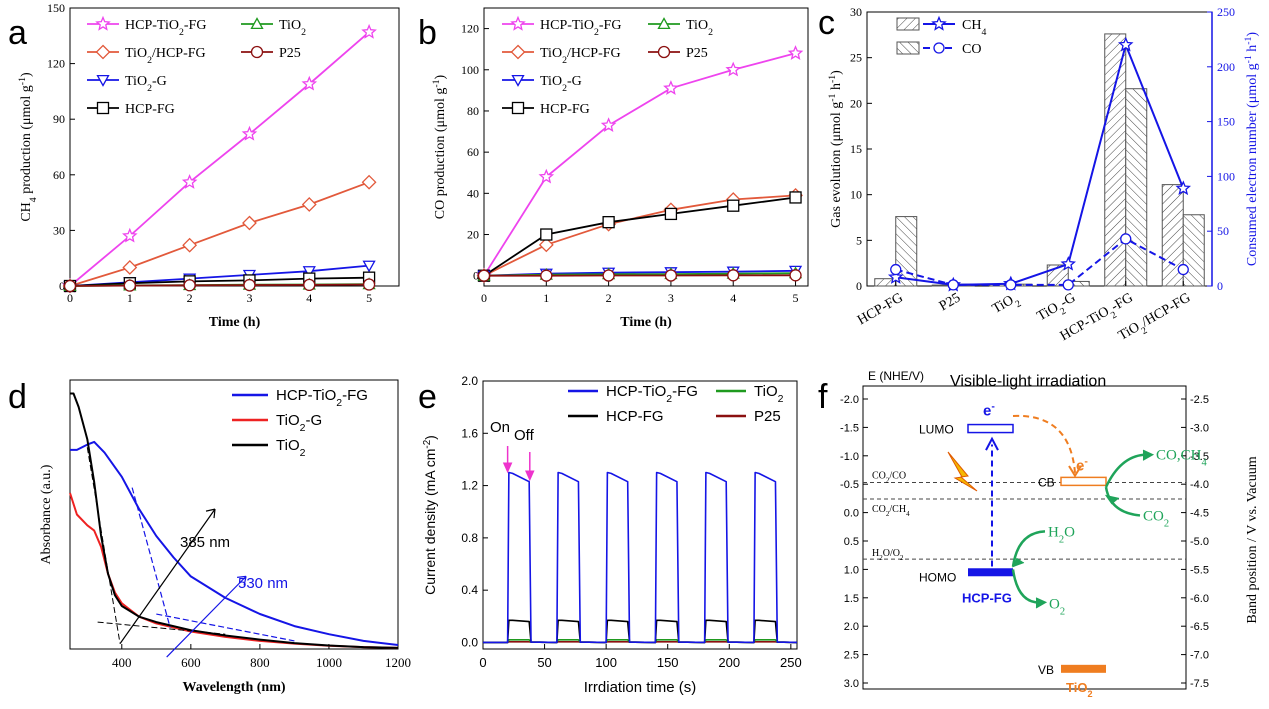 Image resolution: width=1269 pixels, height=709 pixels. What do you see at coordinates (1181, 458) in the screenshot?
I see `label-co-ch4: CO,CH4` at bounding box center [1181, 458].